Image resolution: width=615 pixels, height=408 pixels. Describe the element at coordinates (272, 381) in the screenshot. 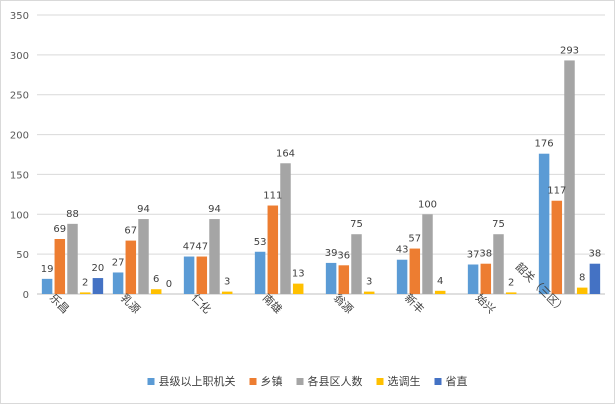

I see `legend-label: 乡镇` at that location.